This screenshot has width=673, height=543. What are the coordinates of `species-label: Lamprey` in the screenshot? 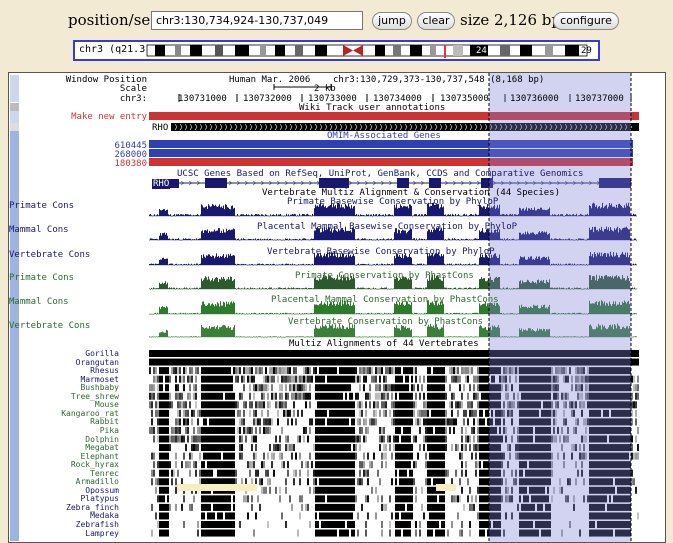 It's located at (102, 533).